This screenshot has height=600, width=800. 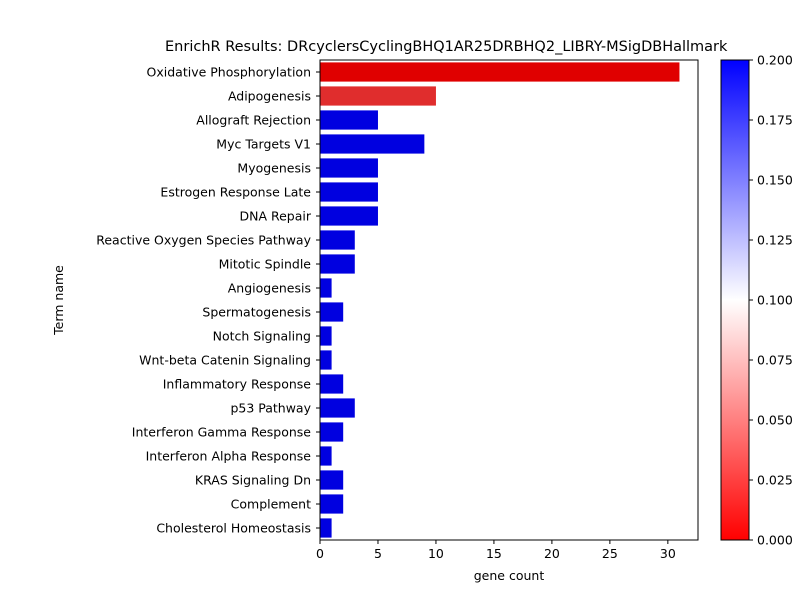 I want to click on y-tick-label: Oxidative Phosphorylation, so click(x=229, y=72).